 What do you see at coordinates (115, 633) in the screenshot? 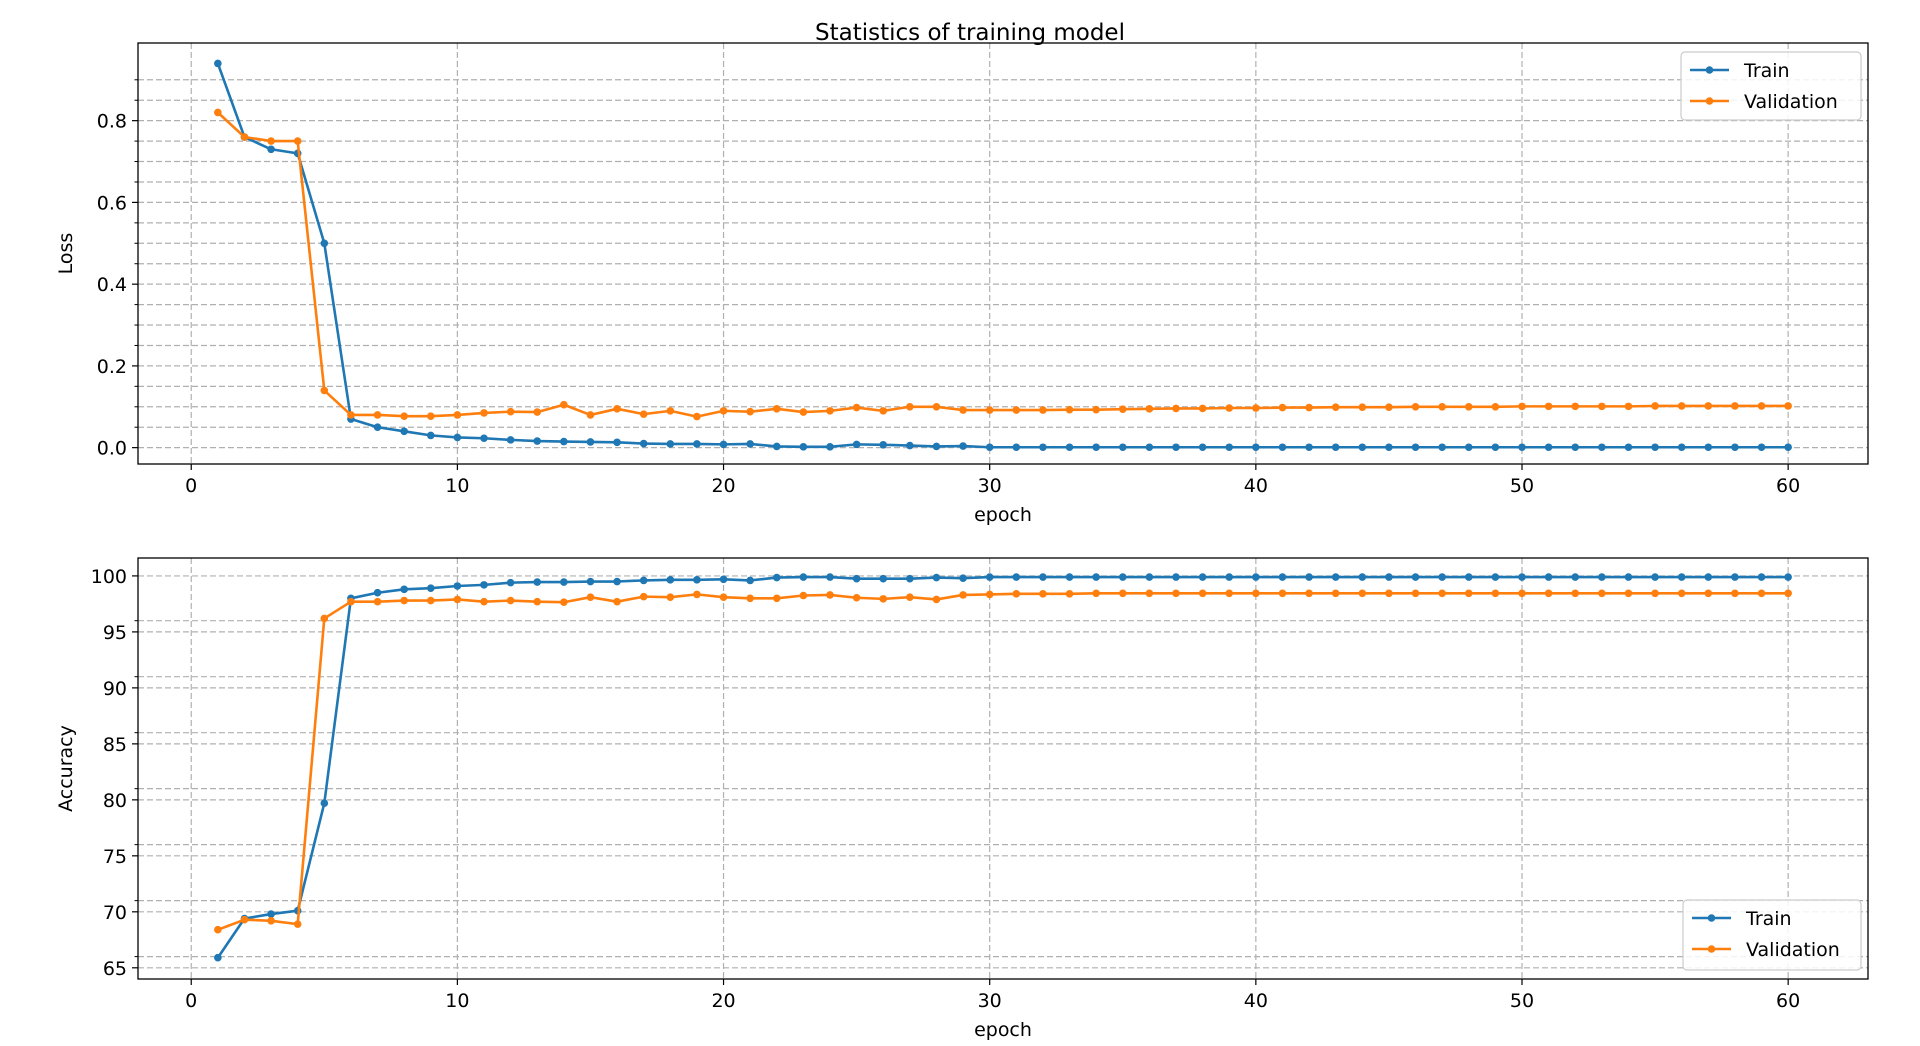
I see `y-tick-label: 95` at bounding box center [115, 633].